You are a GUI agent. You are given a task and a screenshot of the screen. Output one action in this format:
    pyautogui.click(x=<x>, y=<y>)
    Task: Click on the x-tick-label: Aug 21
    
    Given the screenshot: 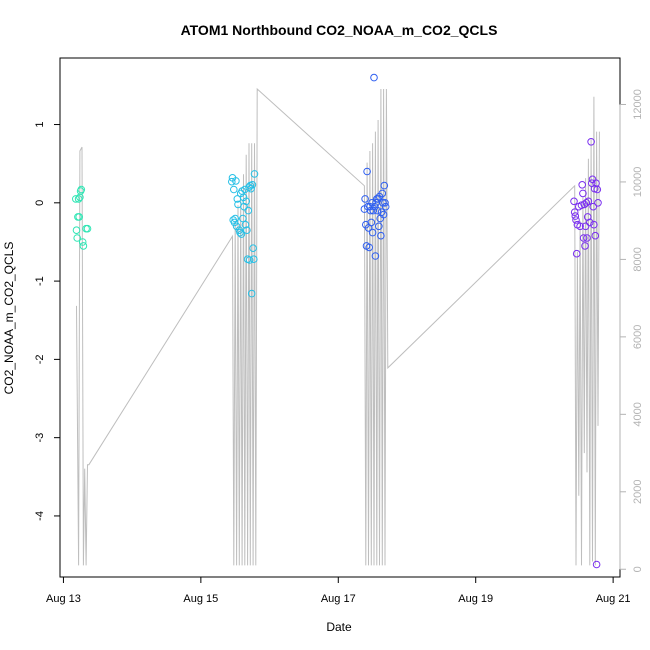 What is the action you would take?
    pyautogui.click(x=613, y=599)
    